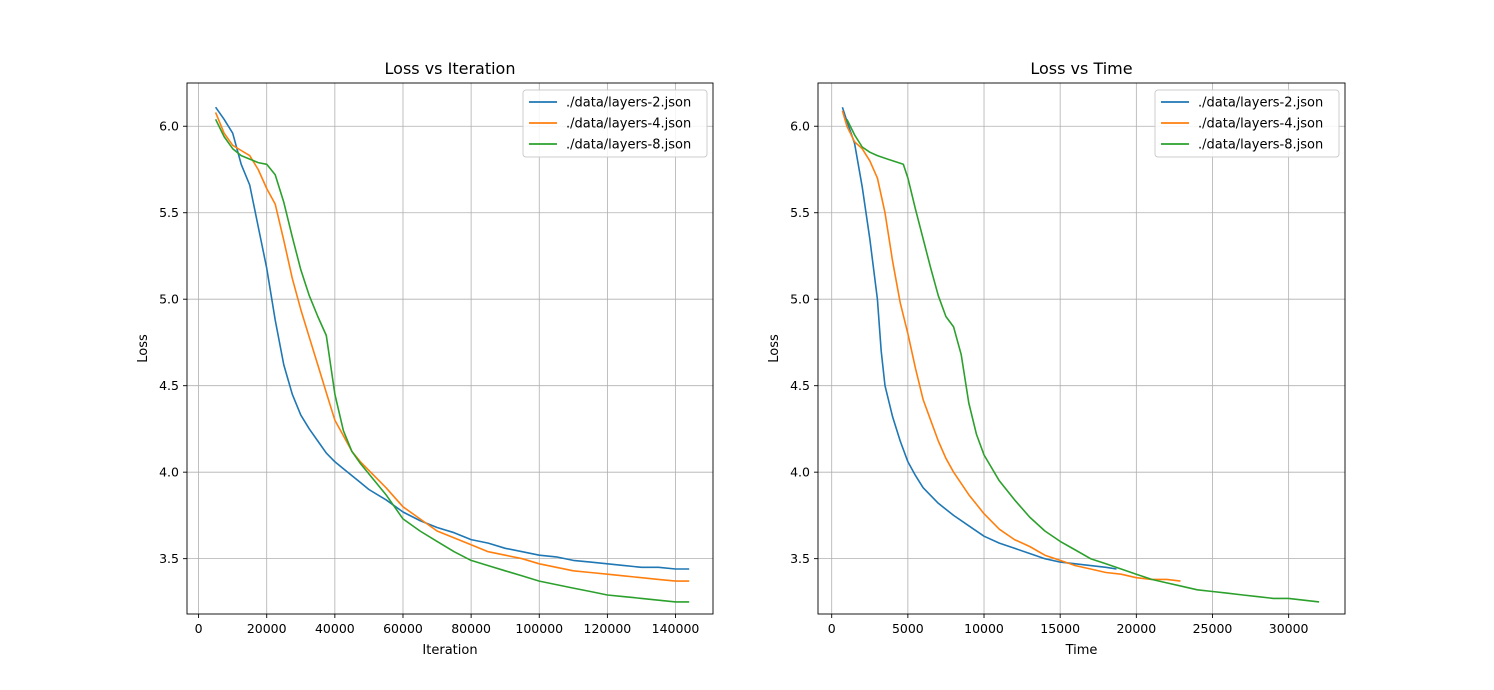 This screenshot has width=1494, height=690. I want to click on x-axis-label: Time, so click(1081, 650).